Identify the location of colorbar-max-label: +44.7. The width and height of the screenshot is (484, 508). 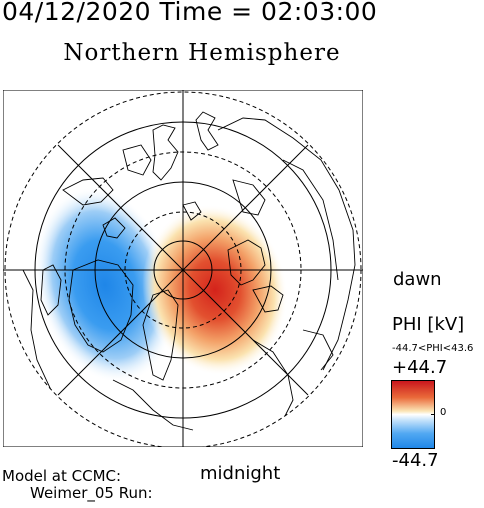
(420, 367).